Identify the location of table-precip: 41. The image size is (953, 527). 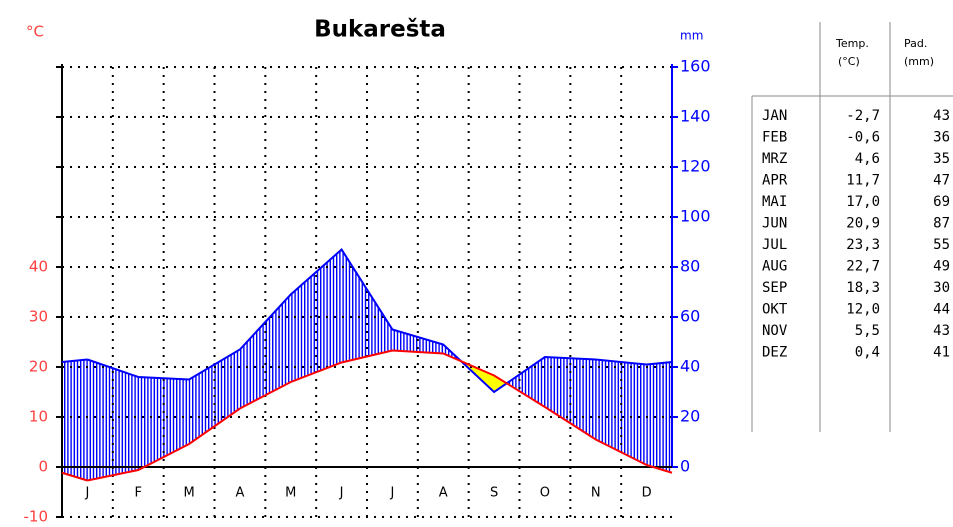
(941, 353).